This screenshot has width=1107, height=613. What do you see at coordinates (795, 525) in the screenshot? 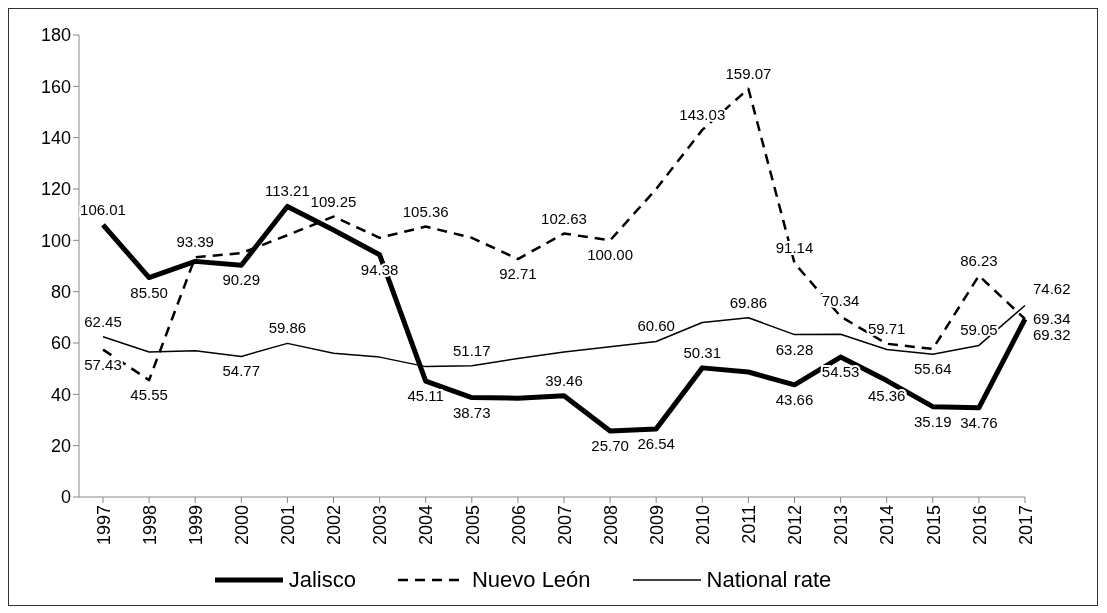
I see `x-tick-label: 2012` at bounding box center [795, 525].